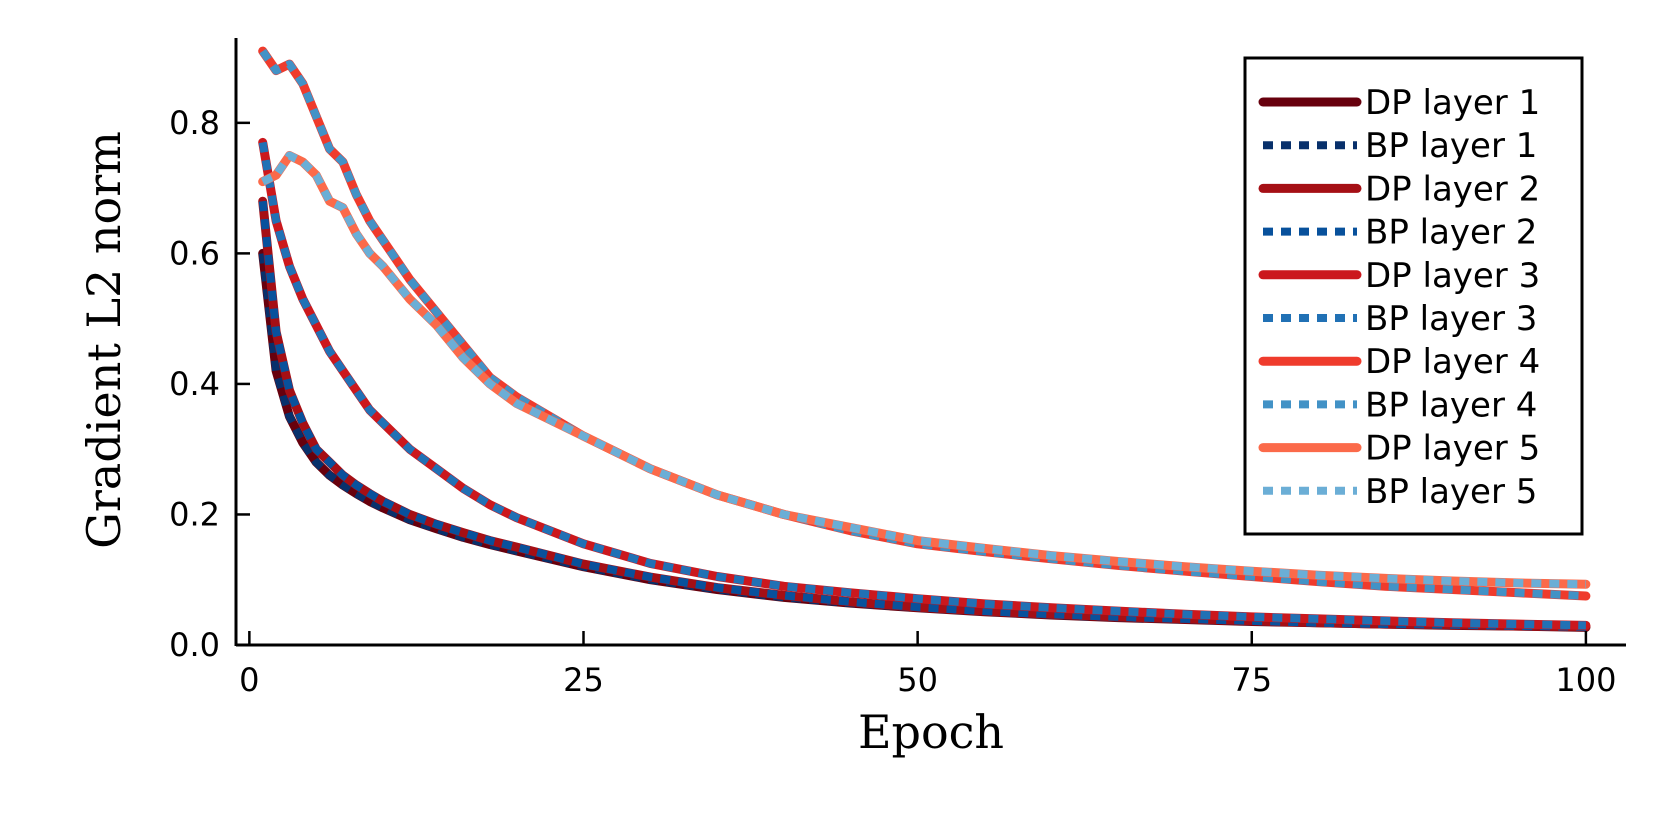  Describe the element at coordinates (1585, 680) in the screenshot. I see `x-tick-label: 100` at that location.